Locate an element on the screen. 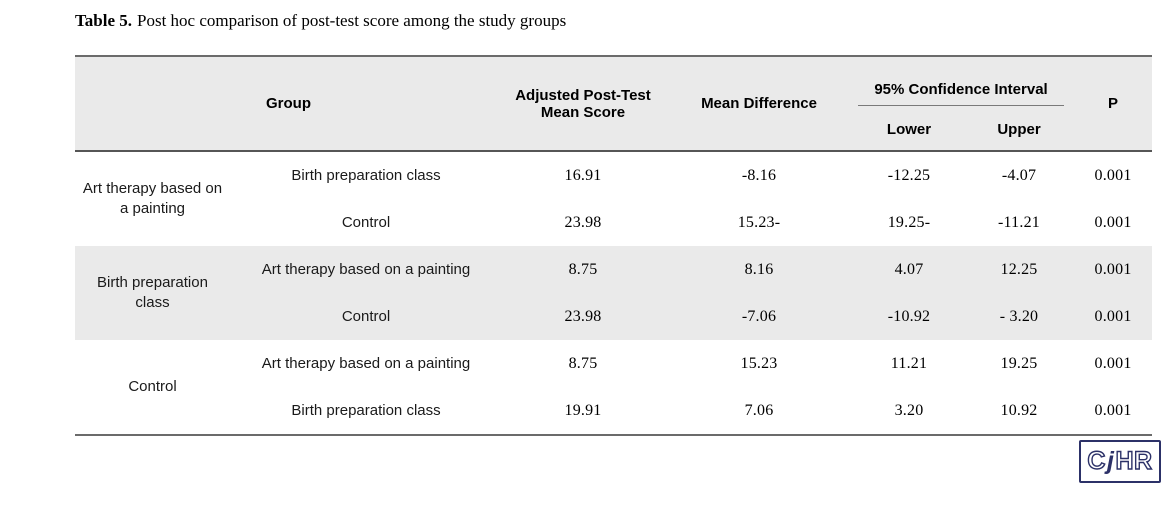 This screenshot has width=1165, height=506. ci-lower-cell: 19.25- is located at coordinates (909, 222).